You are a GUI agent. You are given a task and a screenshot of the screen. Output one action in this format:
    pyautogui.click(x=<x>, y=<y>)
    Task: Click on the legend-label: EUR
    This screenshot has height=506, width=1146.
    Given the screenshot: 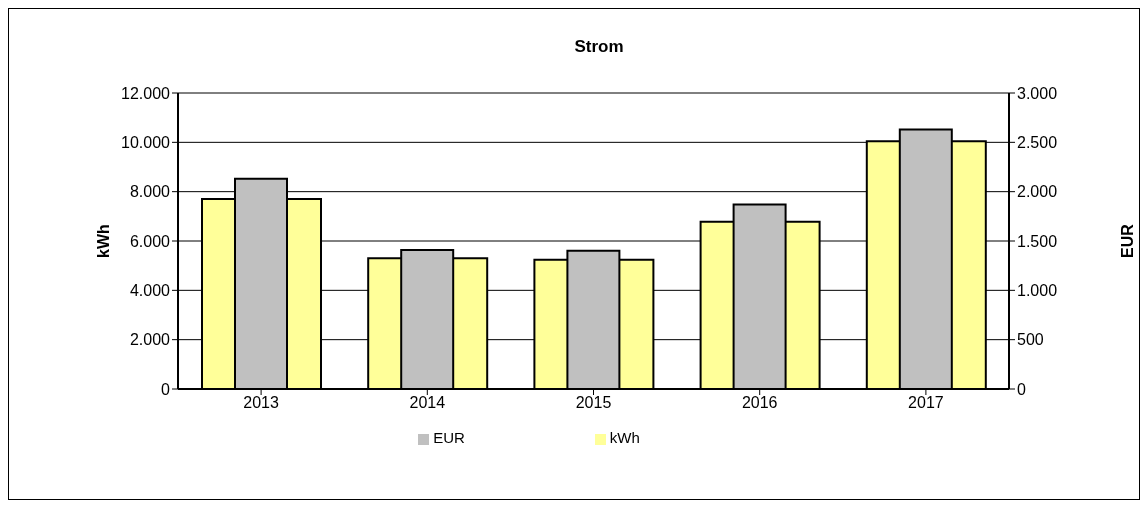 What is the action you would take?
    pyautogui.click(x=449, y=437)
    